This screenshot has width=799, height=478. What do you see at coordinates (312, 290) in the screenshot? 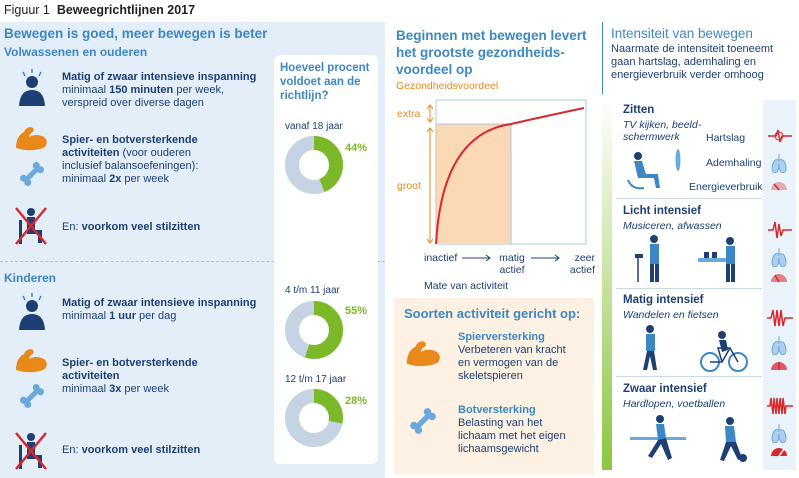
I see `donut-age-4-11: 4 t/m 11 jaar` at bounding box center [312, 290].